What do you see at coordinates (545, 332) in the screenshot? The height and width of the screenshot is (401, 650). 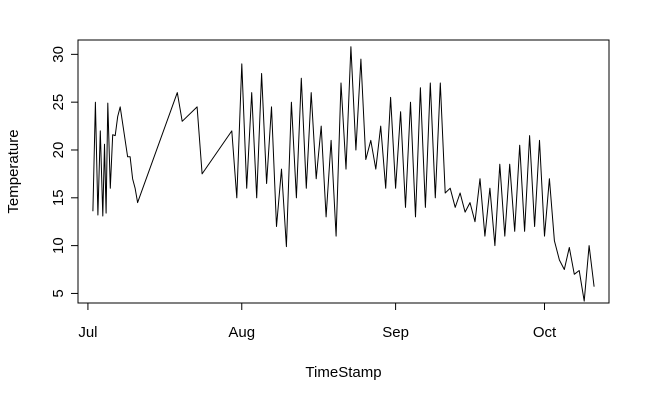 I see `x-tick-label: Oct` at bounding box center [545, 332].